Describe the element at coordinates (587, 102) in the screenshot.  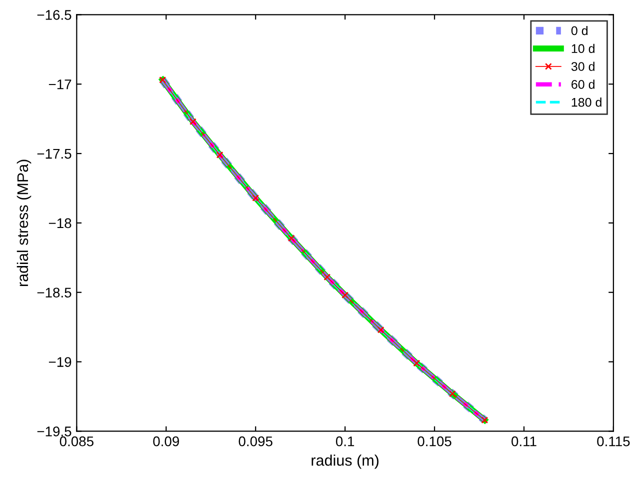
I see `legend-label: 180 d` at that location.